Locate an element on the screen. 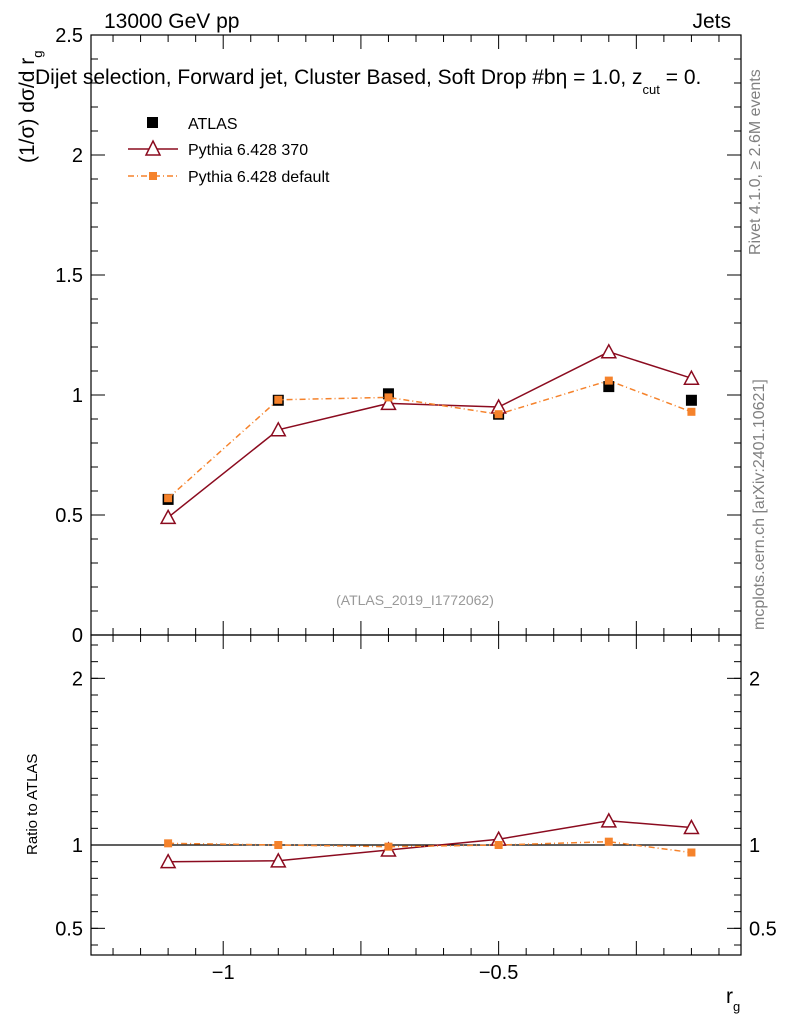 This screenshot has height=1024, width=786. ratio-line-solid-triangle is located at coordinates (430, 841).